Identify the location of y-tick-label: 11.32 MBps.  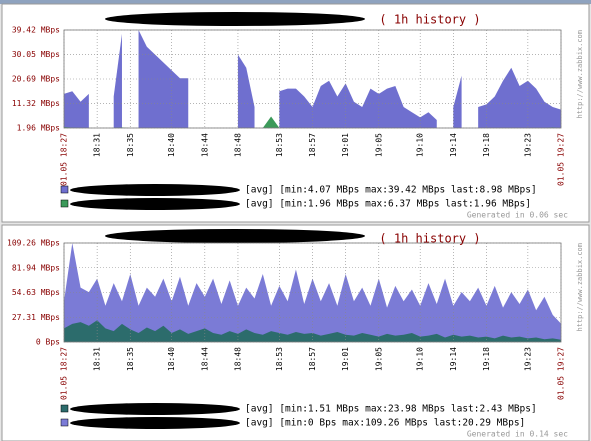
(36, 103).